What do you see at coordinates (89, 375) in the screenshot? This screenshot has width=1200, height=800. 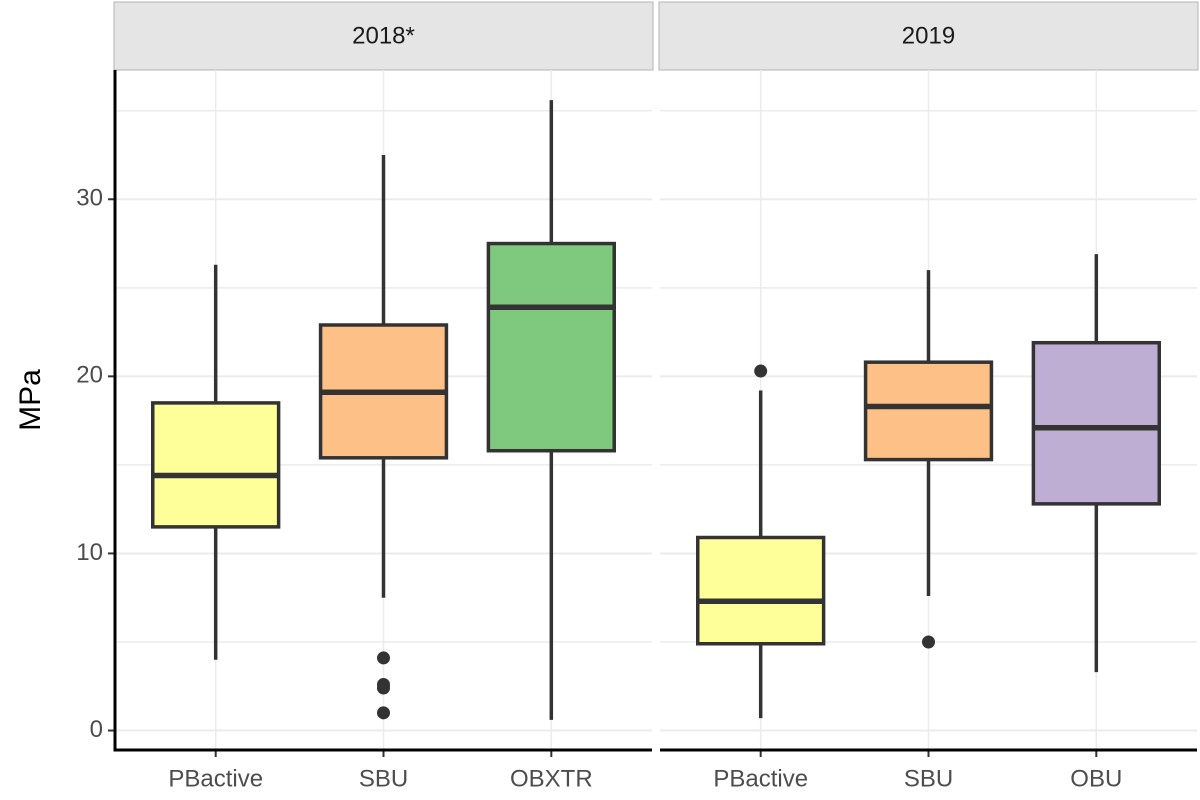 I see `y-tick-label: 20` at bounding box center [89, 375].